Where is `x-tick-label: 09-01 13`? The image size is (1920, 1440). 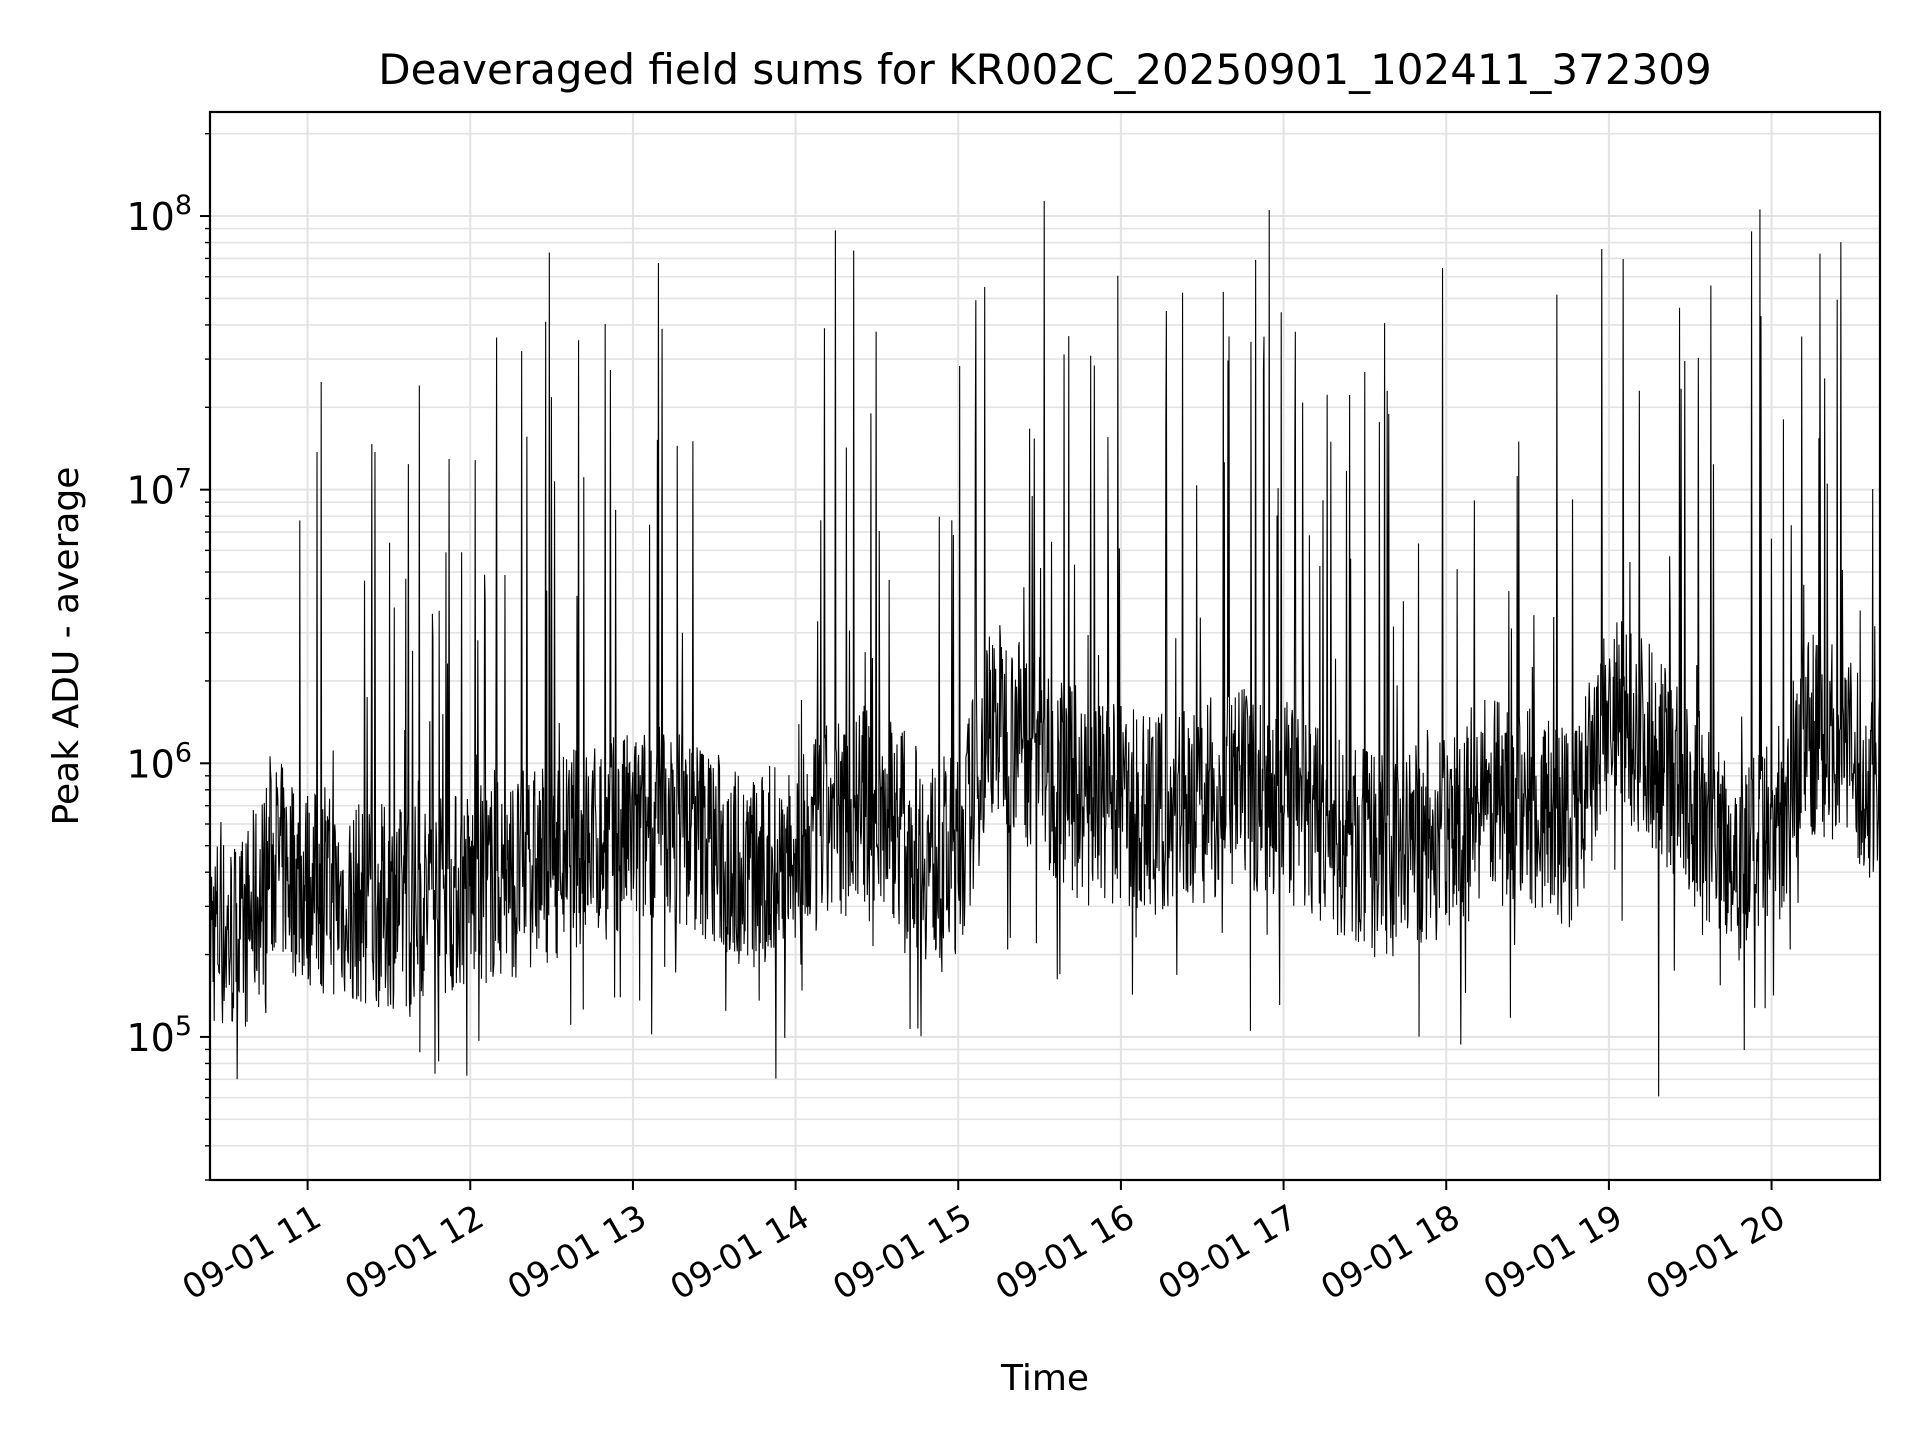
x-tick-label: 09-01 13 is located at coordinates (577, 1252).